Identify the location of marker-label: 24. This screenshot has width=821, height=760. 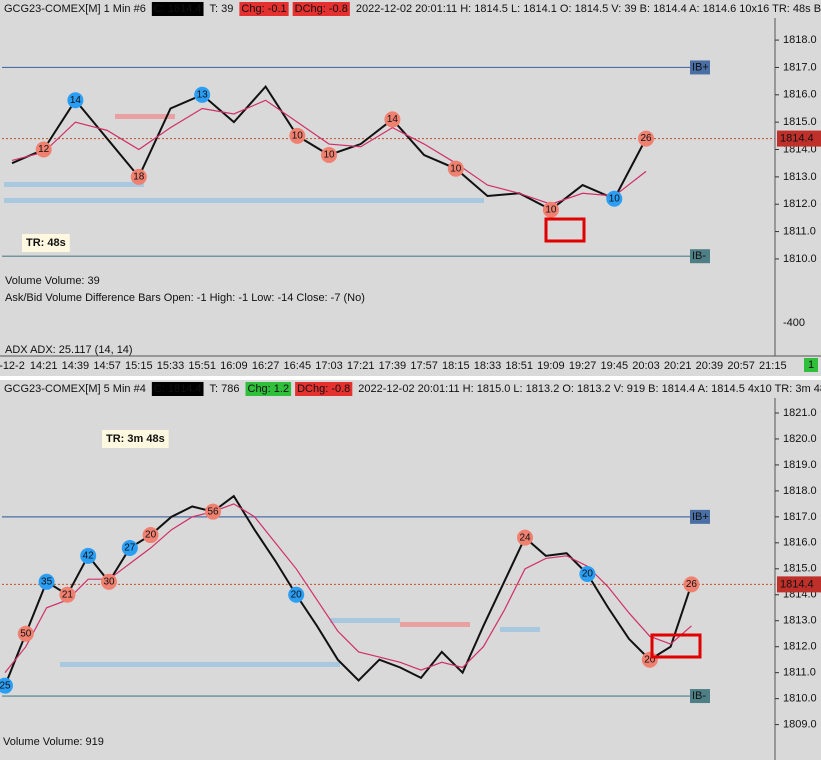
(525, 537).